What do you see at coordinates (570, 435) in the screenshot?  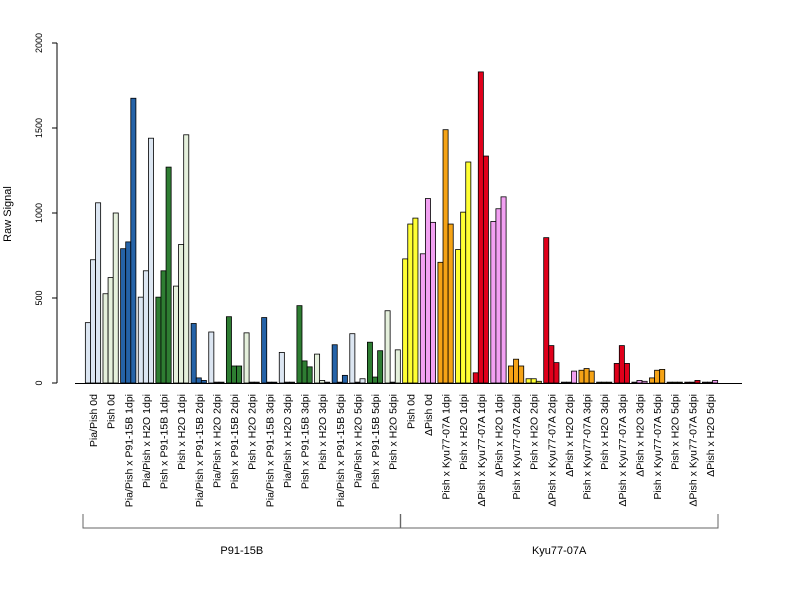 I see `category-label: ΔPish x H2O 2dpi` at bounding box center [570, 435].